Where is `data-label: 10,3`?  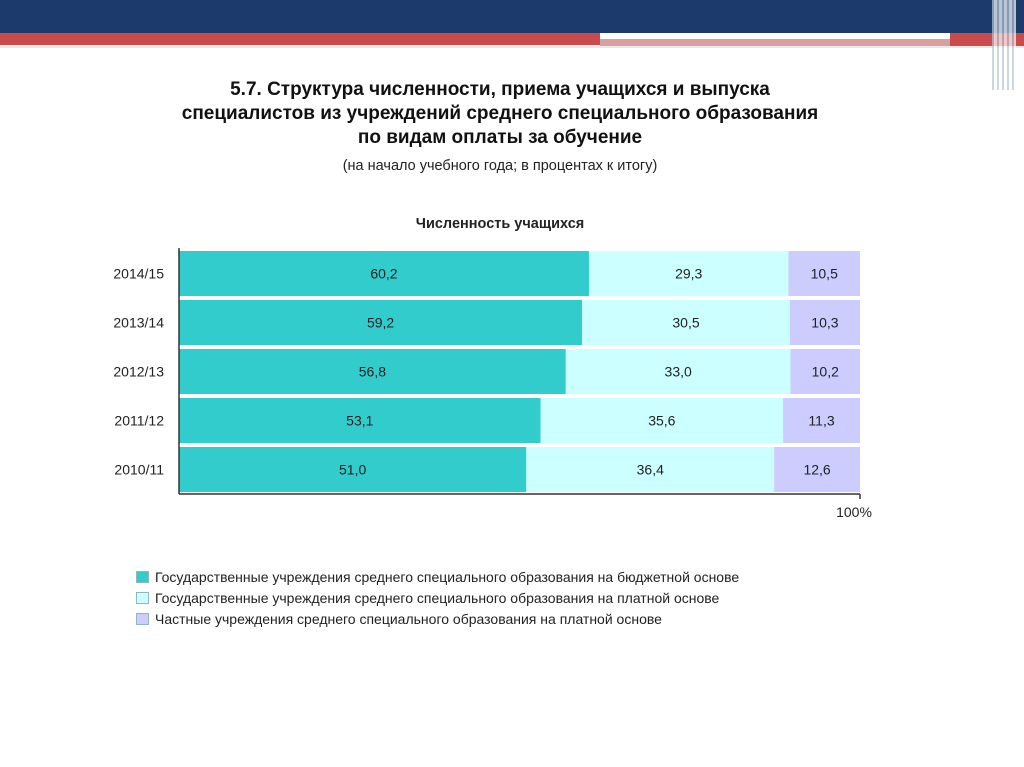 data-label: 10,3 is located at coordinates (824, 323).